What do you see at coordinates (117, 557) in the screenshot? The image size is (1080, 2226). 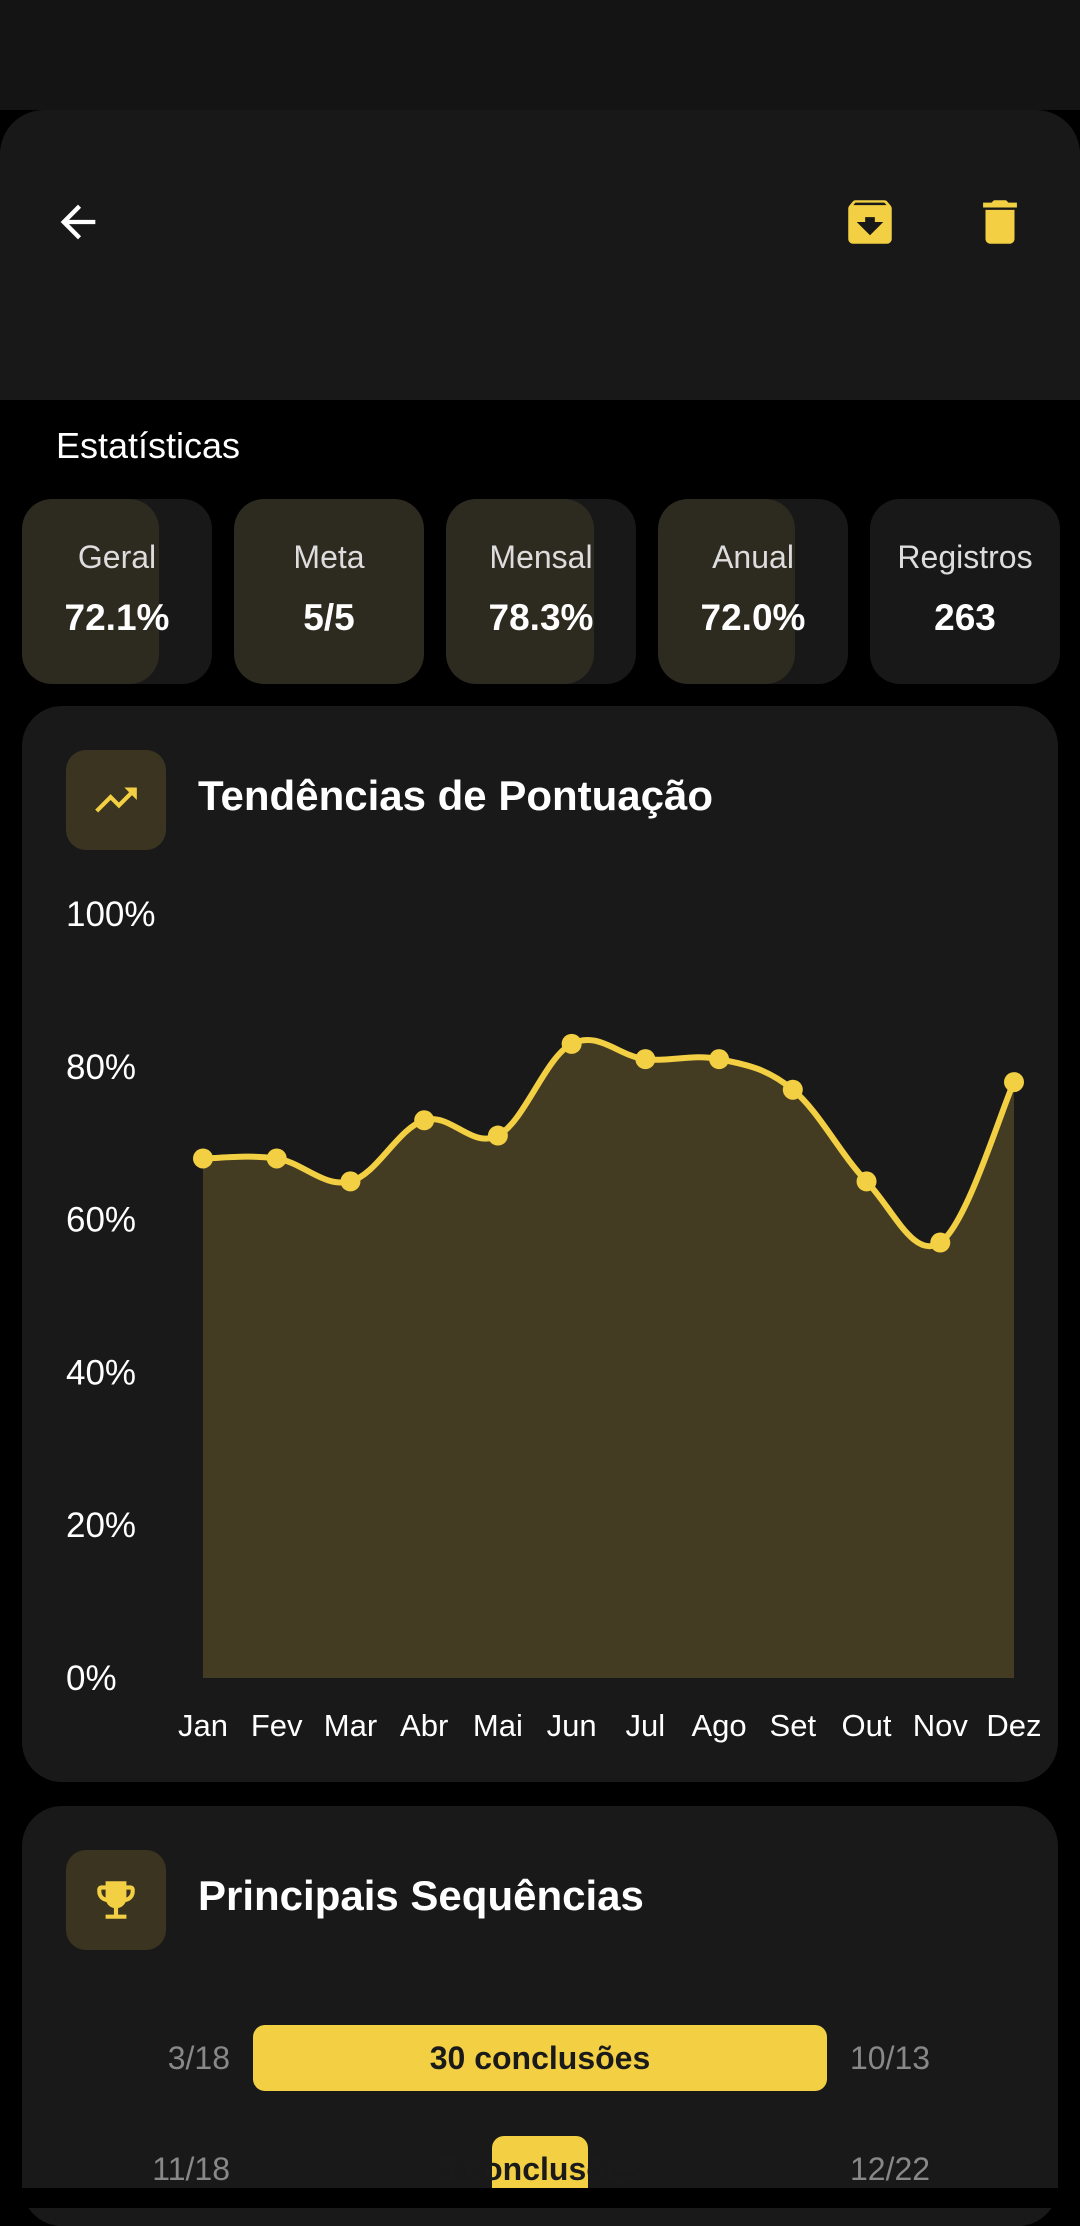 I see `stat-label: Geral` at bounding box center [117, 557].